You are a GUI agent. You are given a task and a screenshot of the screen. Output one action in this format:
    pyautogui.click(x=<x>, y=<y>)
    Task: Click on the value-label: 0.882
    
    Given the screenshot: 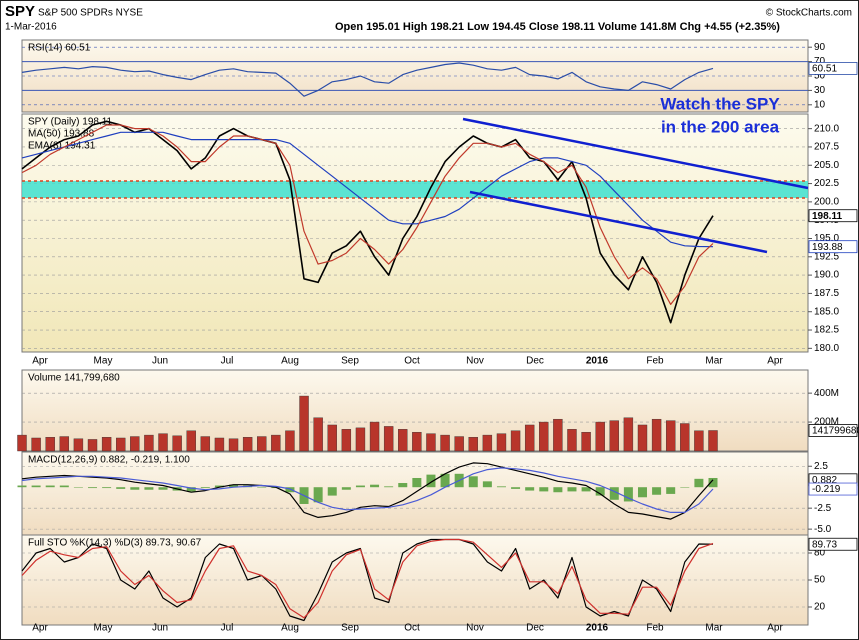 What is the action you would take?
    pyautogui.click(x=824, y=480)
    